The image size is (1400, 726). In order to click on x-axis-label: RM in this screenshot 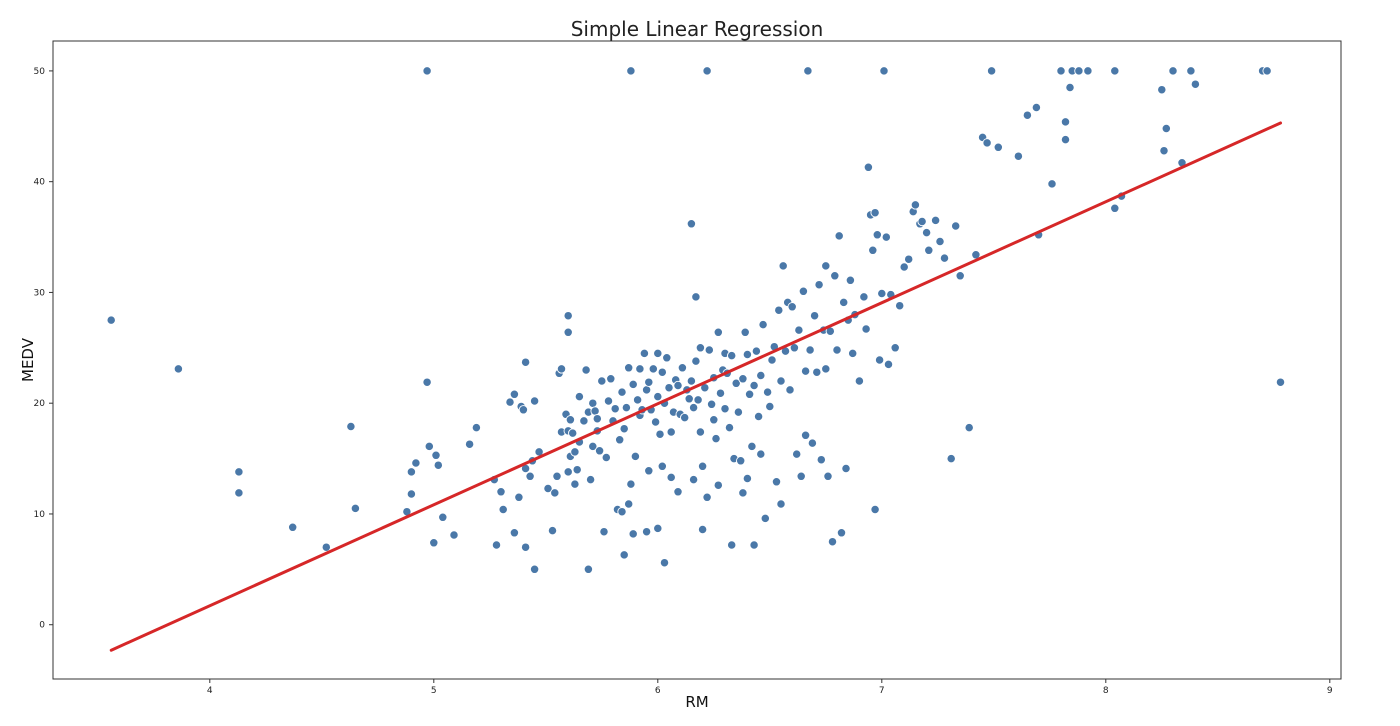, I will do `click(696, 702)`.